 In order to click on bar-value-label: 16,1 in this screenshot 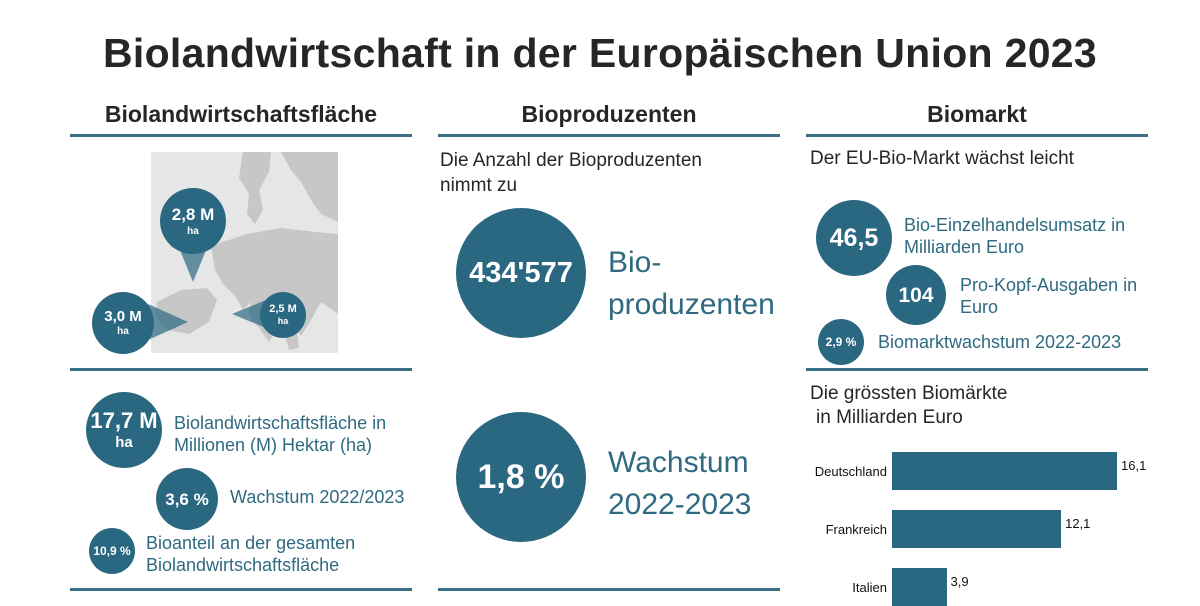, I will do `click(1134, 465)`.